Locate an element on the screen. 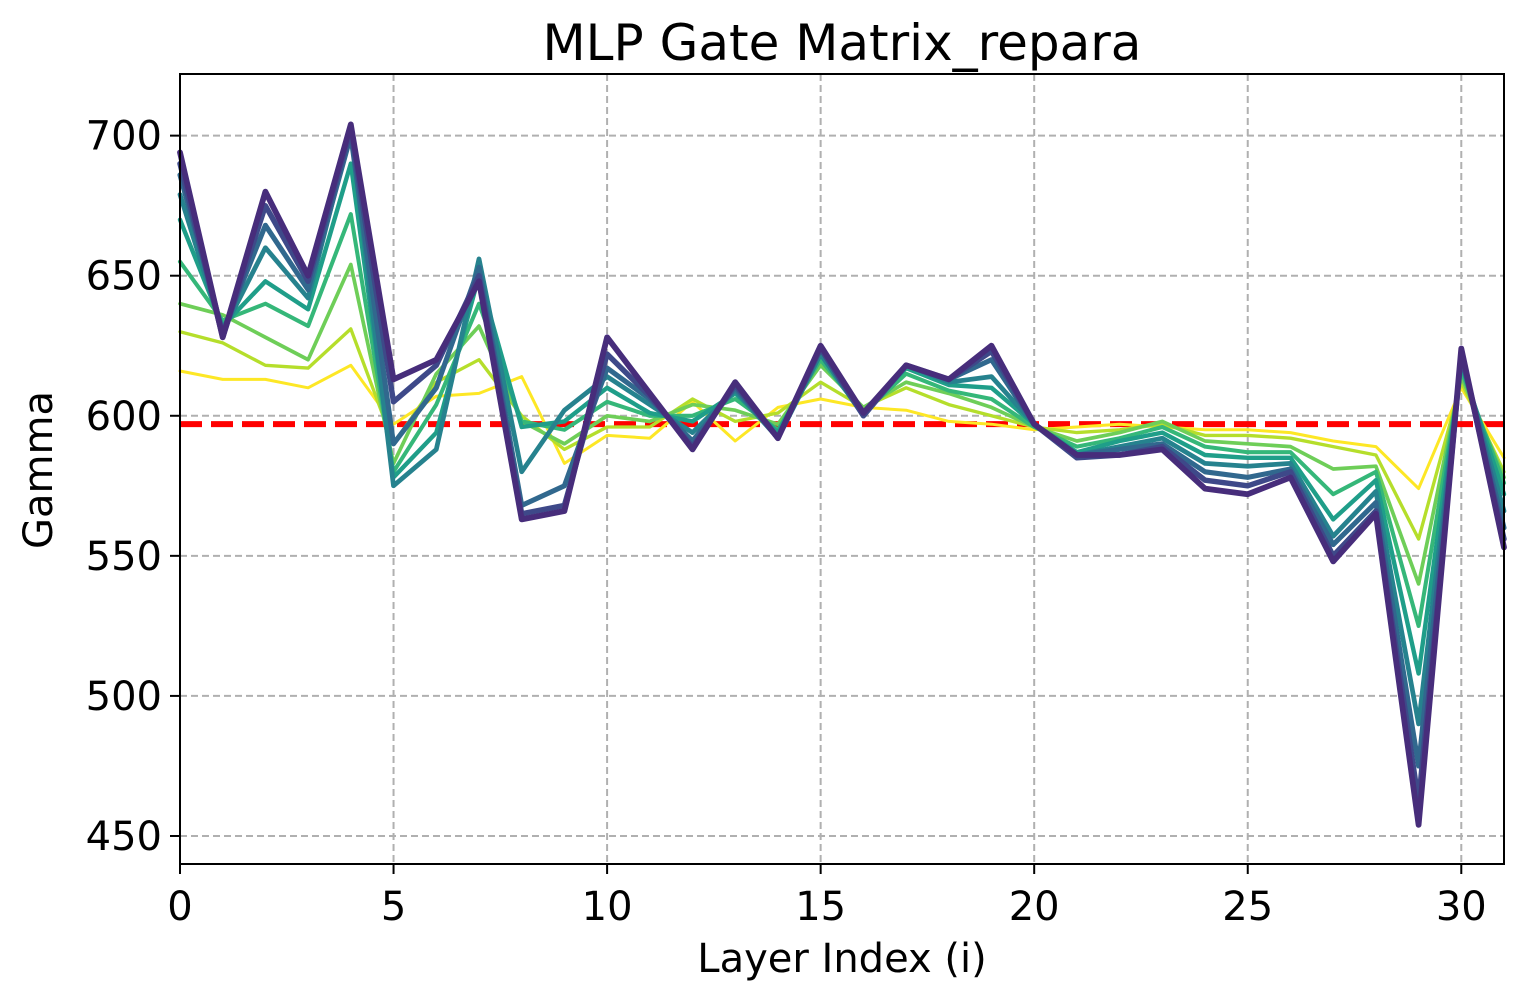  chart-title: MLP Gate Matrix_repara is located at coordinates (842, 43).